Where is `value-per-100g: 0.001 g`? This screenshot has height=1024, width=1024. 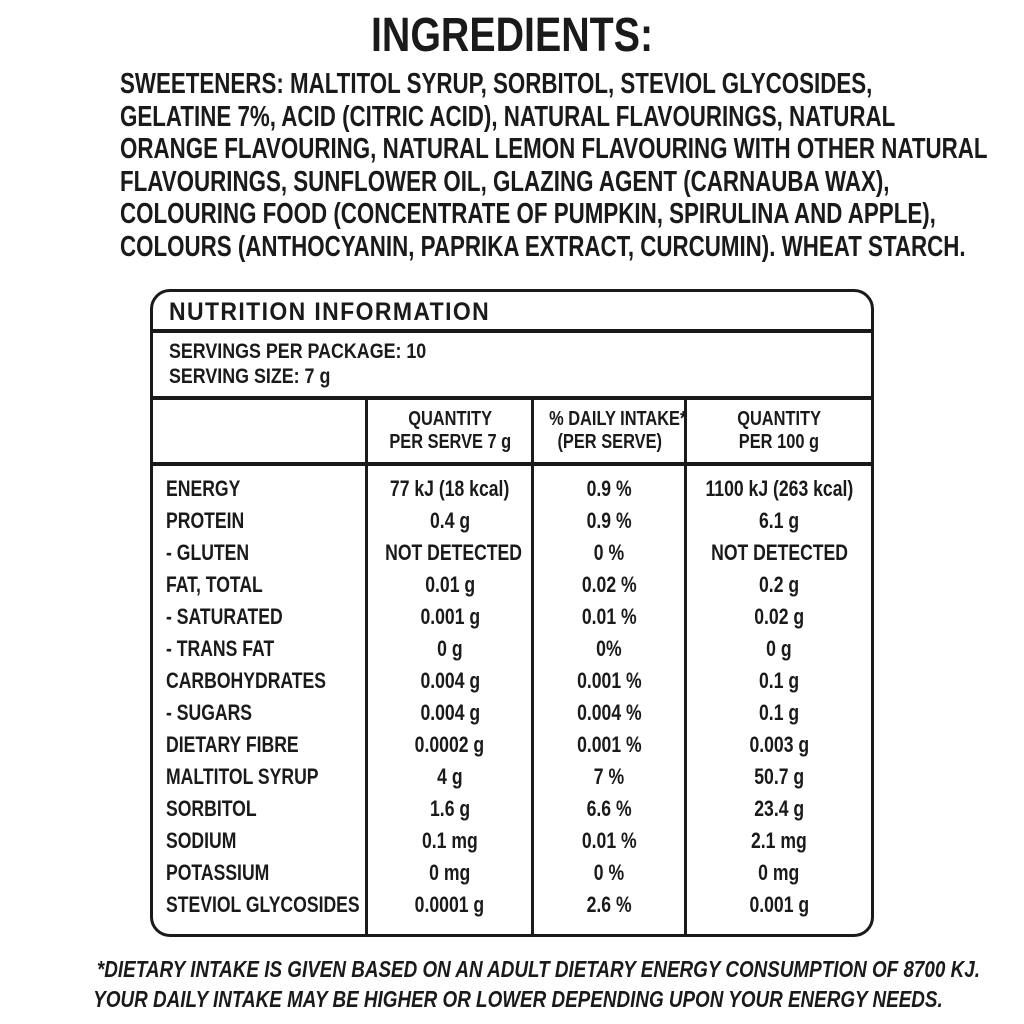
value-per-100g: 0.001 g is located at coordinates (777, 911).